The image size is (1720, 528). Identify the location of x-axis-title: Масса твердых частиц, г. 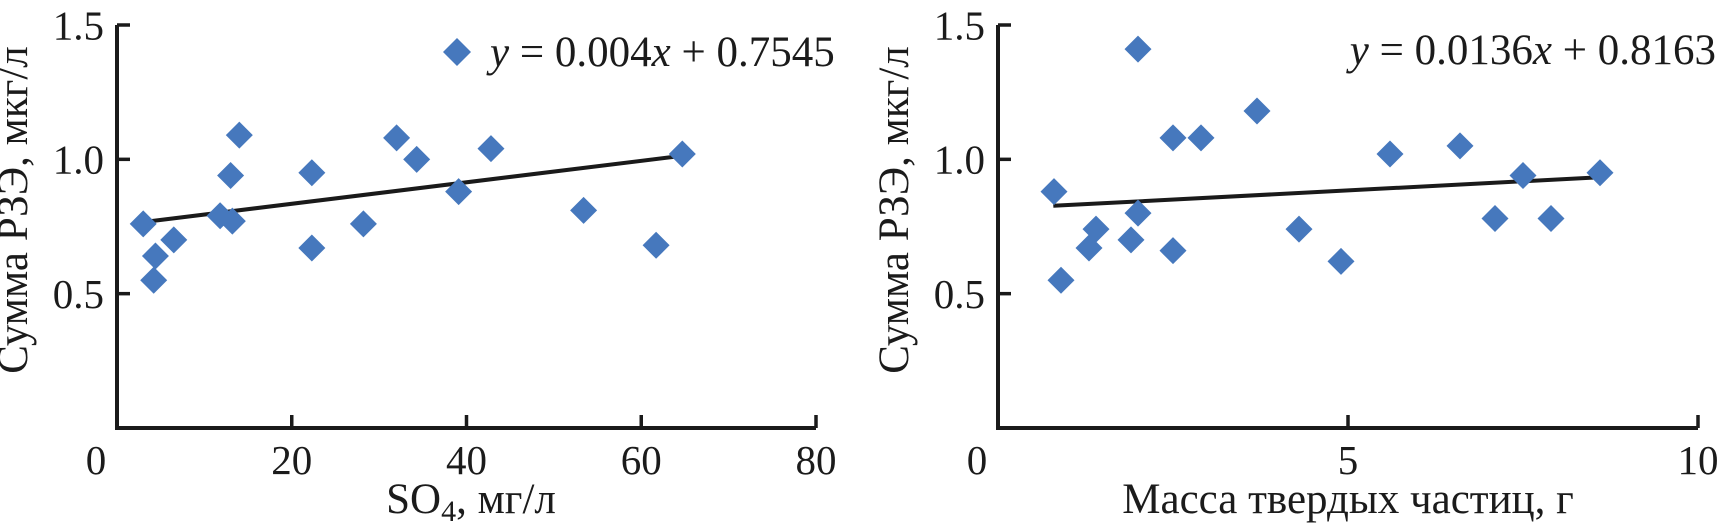
(1347, 499).